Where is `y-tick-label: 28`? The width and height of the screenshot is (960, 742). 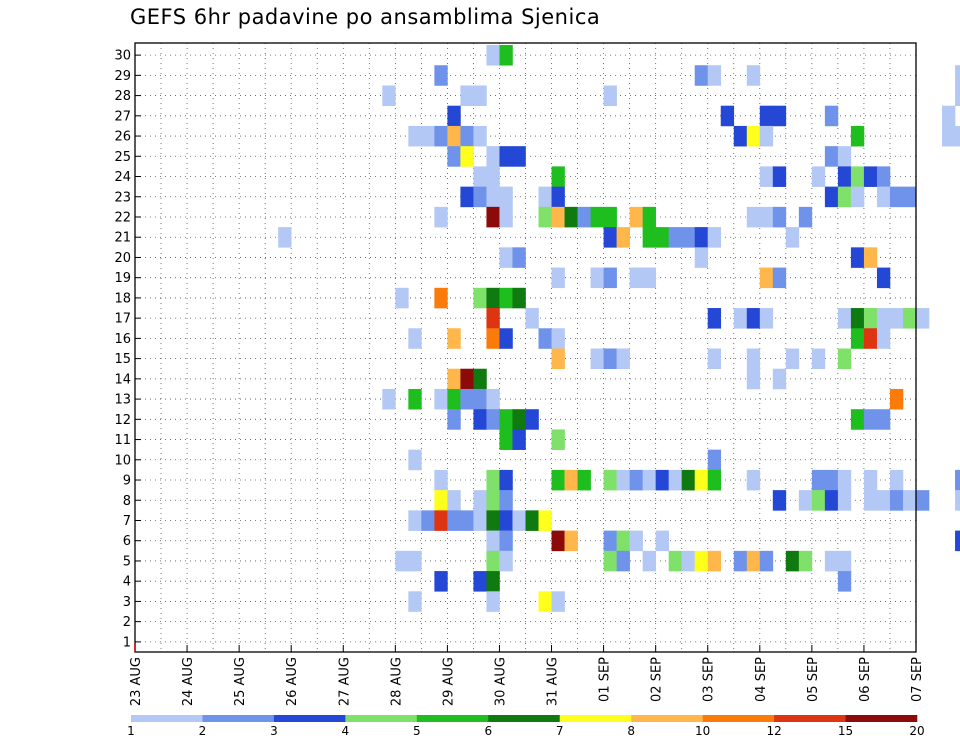
y-tick-label: 28 is located at coordinates (122, 96).